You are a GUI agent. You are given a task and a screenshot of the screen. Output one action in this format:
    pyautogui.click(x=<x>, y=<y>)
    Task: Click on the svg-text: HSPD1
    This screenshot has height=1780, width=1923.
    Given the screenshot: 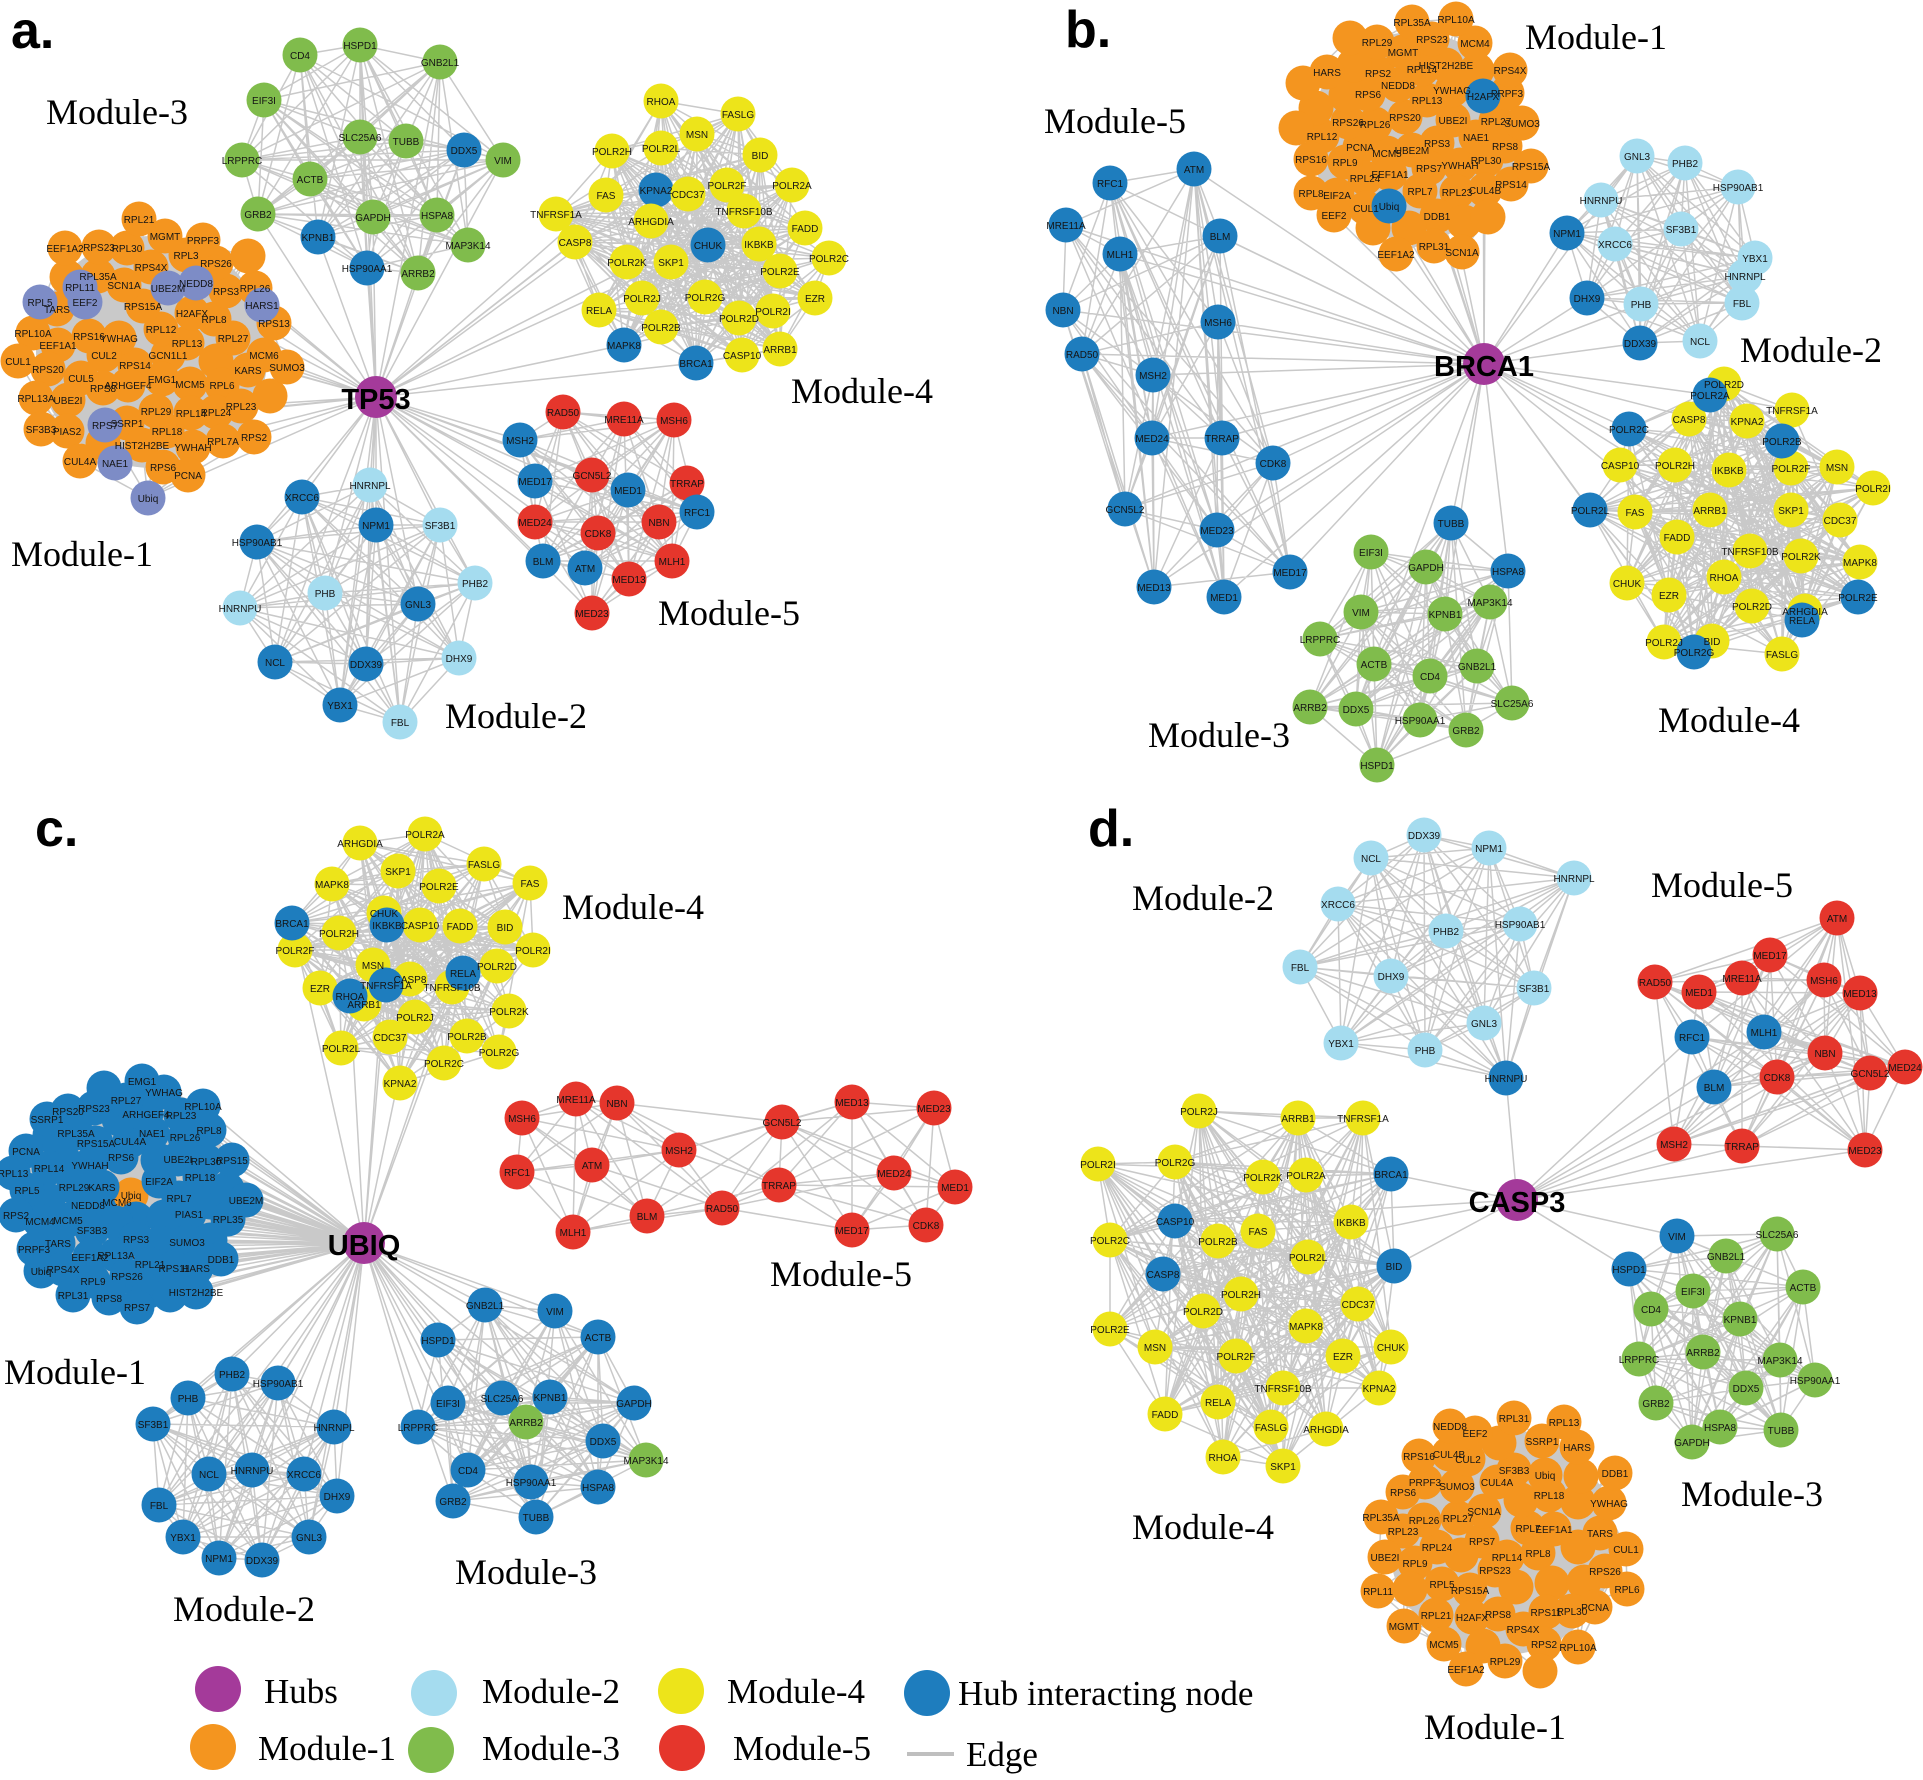 What is the action you would take?
    pyautogui.click(x=438, y=1341)
    